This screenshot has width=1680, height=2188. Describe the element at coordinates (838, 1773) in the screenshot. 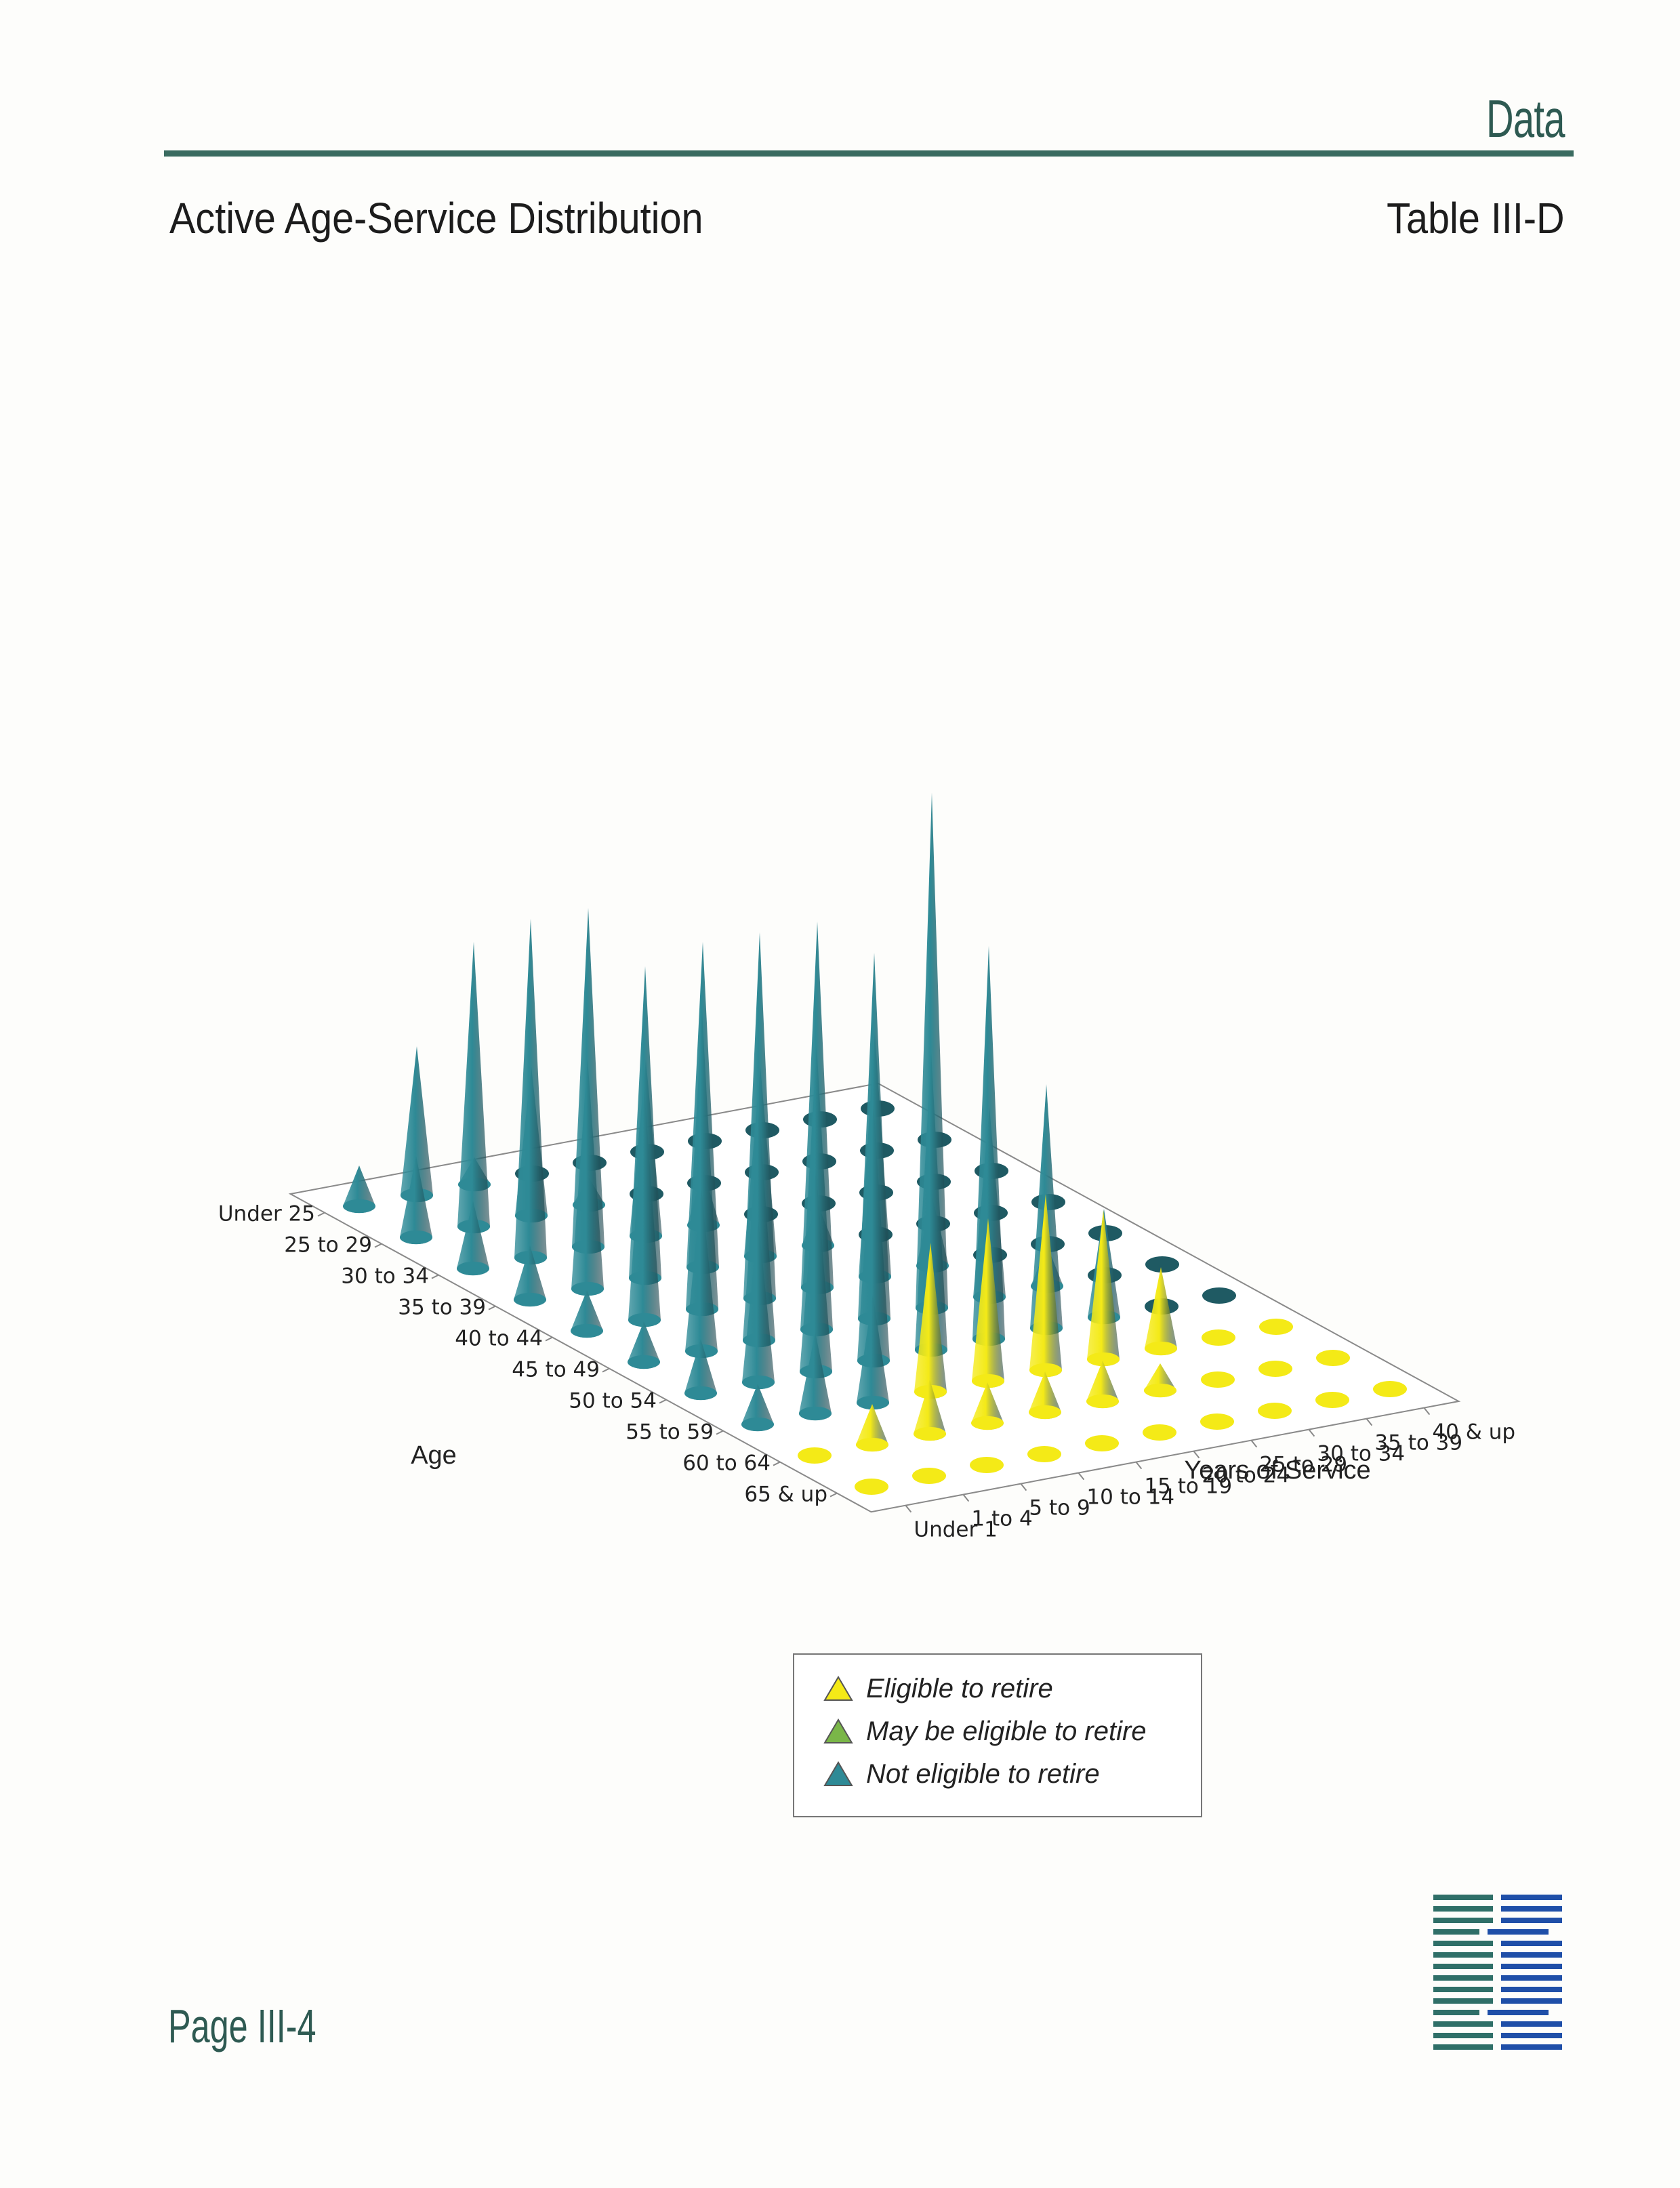

I see `triangle-teal-icon` at that location.